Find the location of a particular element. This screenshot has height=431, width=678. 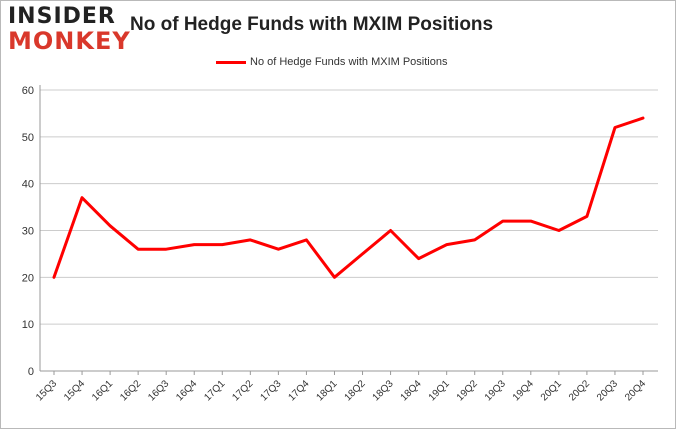

logo-line-1: INSIDER is located at coordinates (62, 16).